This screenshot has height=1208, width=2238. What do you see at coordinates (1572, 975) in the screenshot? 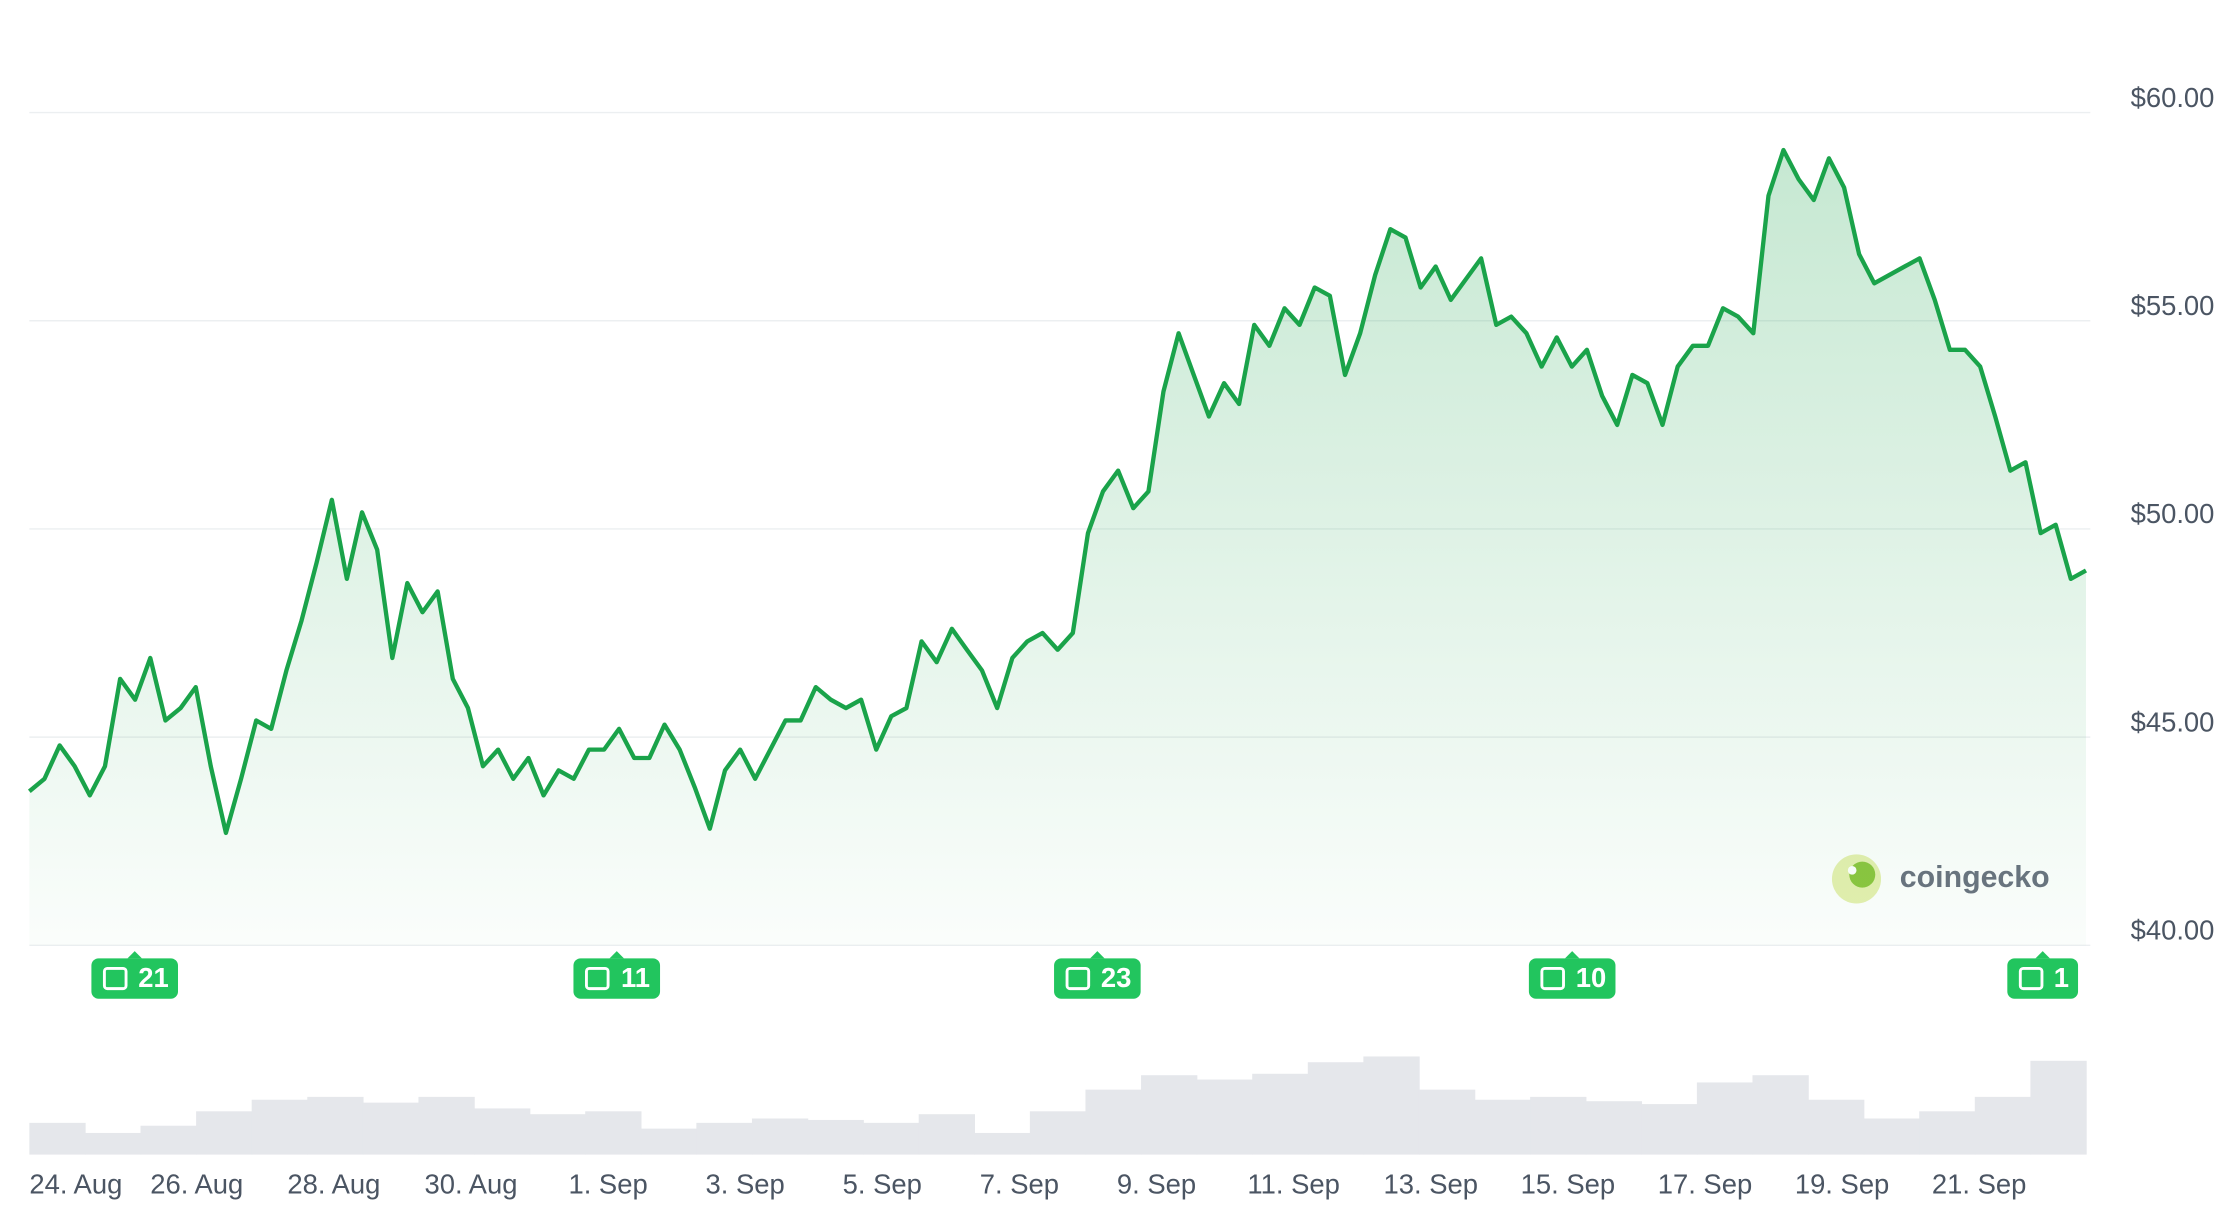
I see `news-badge: 10` at bounding box center [1572, 975].